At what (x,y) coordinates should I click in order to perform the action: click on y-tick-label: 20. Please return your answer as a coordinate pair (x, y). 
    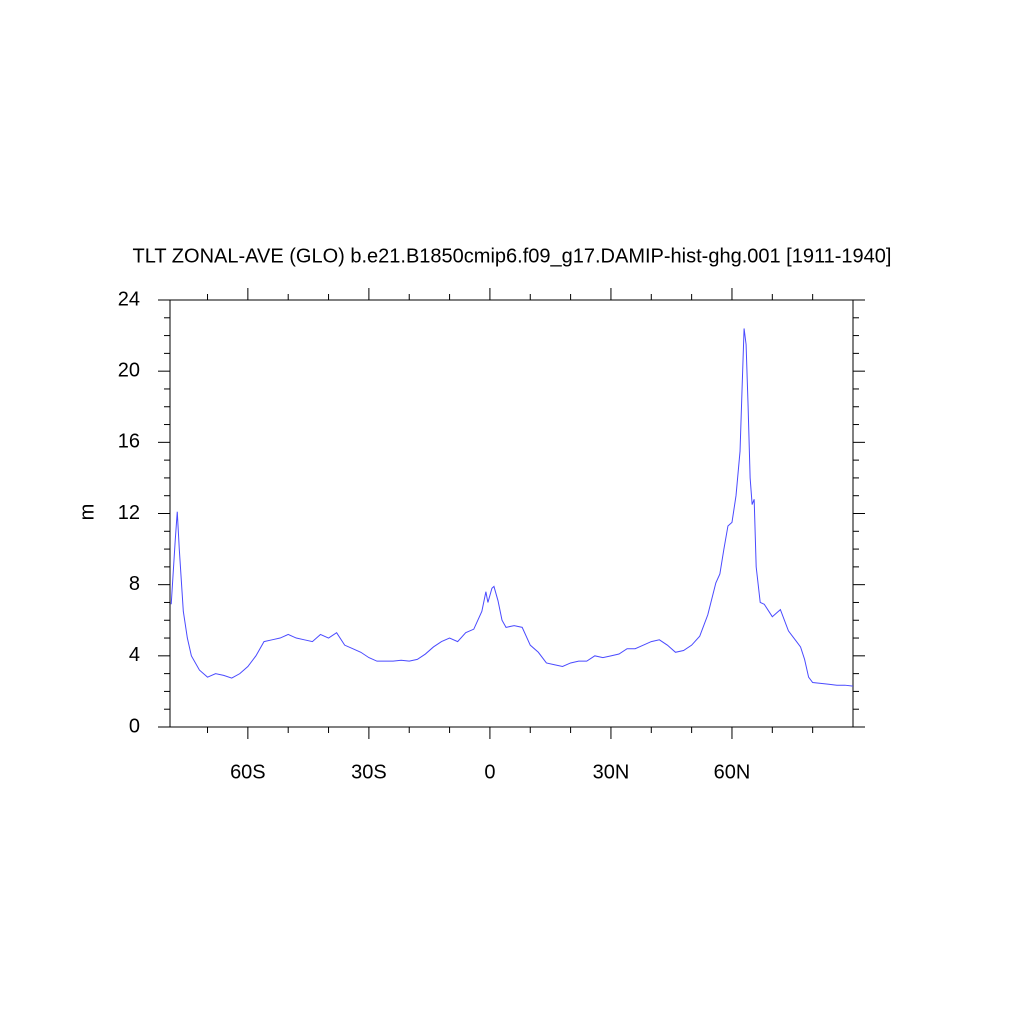
    Looking at the image, I should click on (129, 370).